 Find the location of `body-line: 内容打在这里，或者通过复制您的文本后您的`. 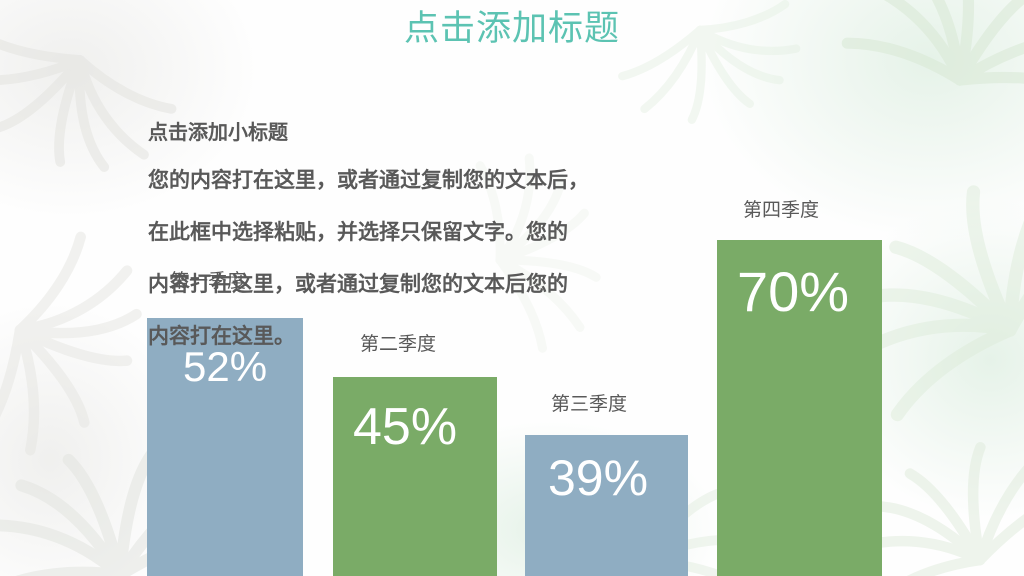

body-line: 内容打在这里，或者通过复制您的文本后您的 is located at coordinates (358, 284).